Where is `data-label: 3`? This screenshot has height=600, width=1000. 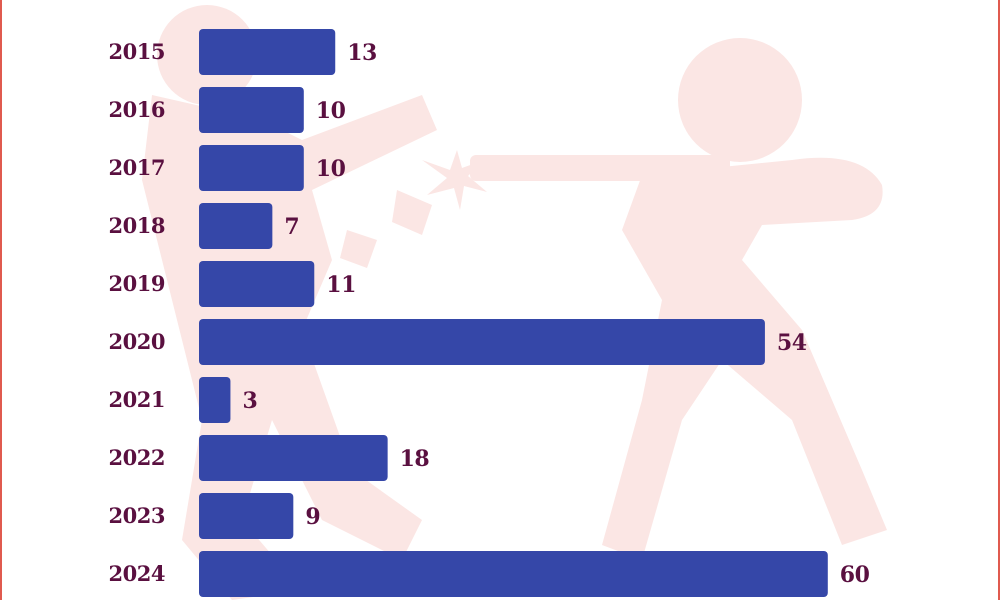 data-label: 3 is located at coordinates (249, 401).